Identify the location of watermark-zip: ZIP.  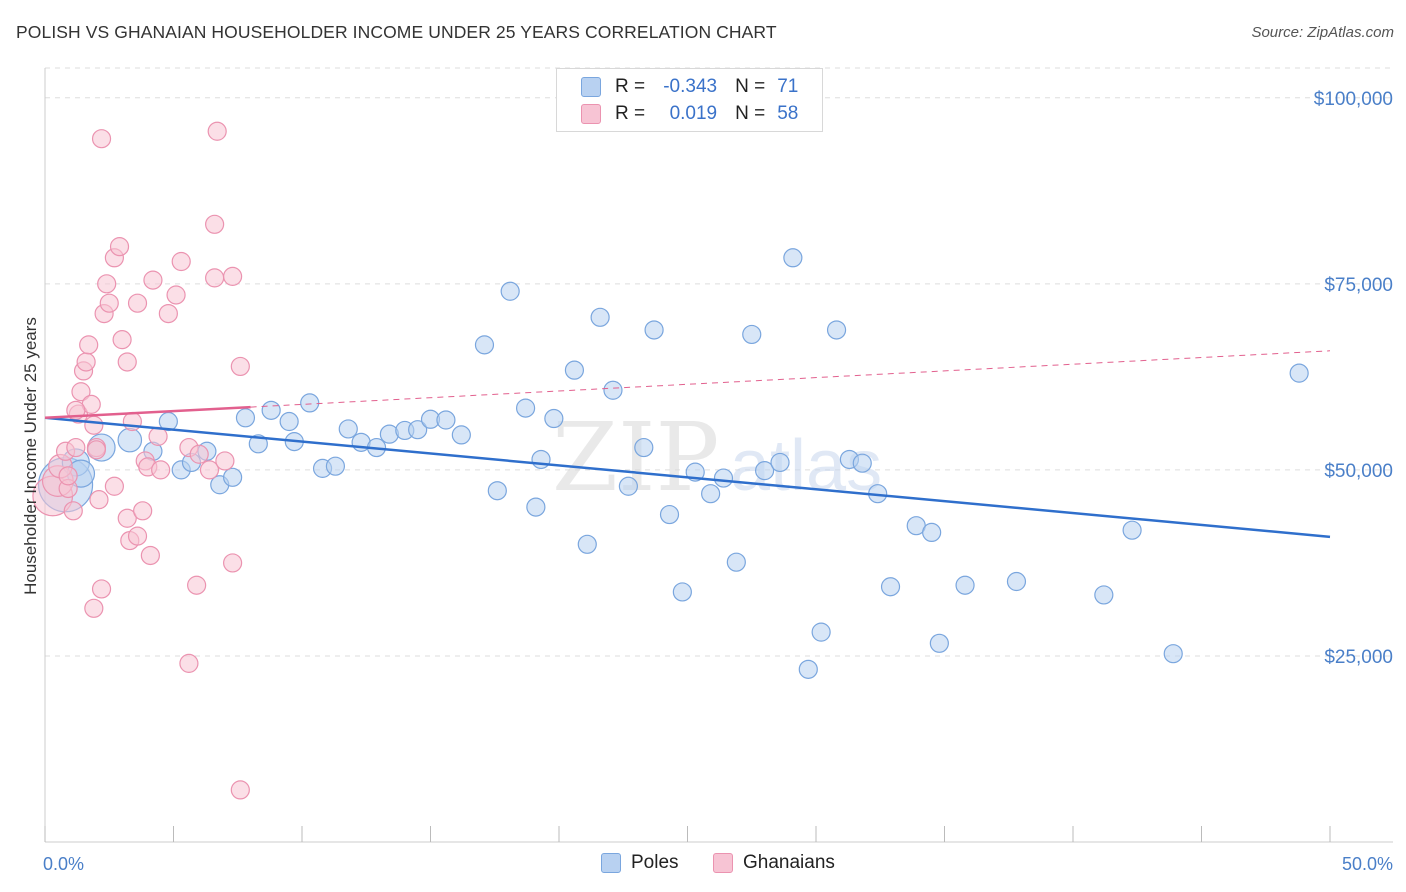
(635, 458).